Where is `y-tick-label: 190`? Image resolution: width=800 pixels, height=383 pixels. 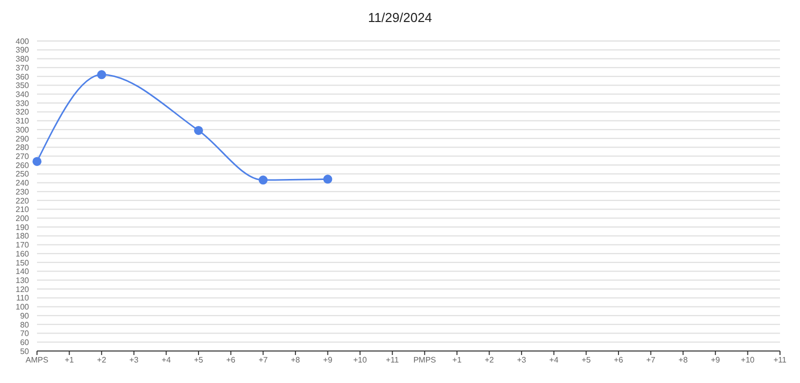 y-tick-label: 190 is located at coordinates (23, 227).